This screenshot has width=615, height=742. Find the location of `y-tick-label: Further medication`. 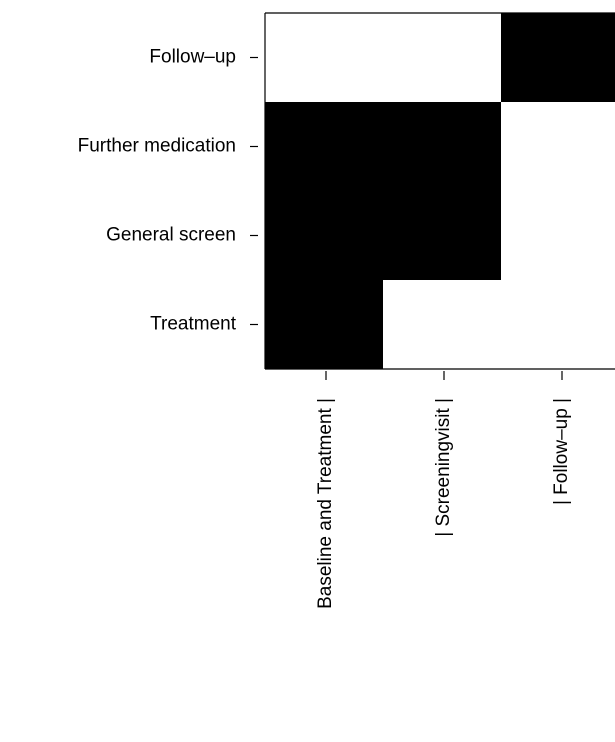

y-tick-label: Further medication is located at coordinates (157, 146).